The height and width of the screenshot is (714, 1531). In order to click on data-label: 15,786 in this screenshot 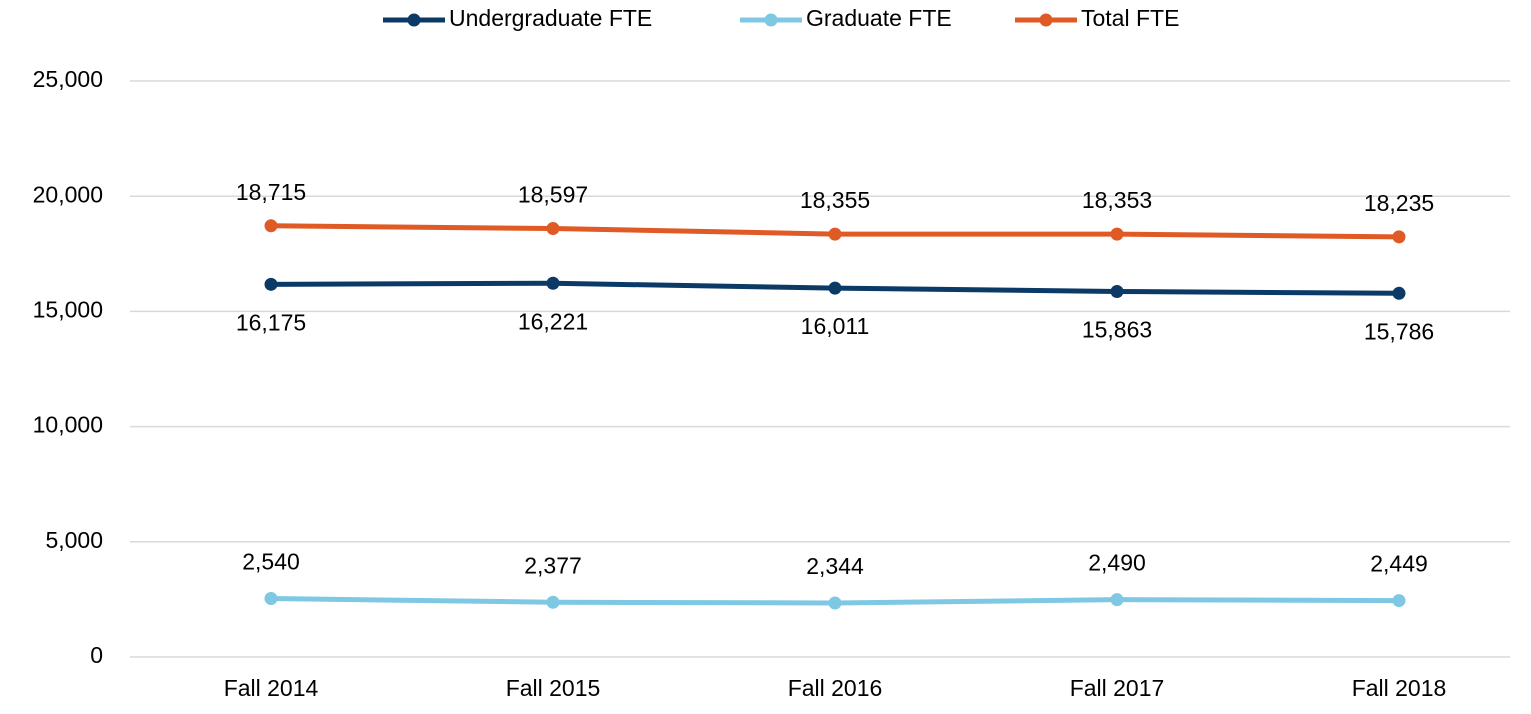, I will do `click(1399, 331)`.